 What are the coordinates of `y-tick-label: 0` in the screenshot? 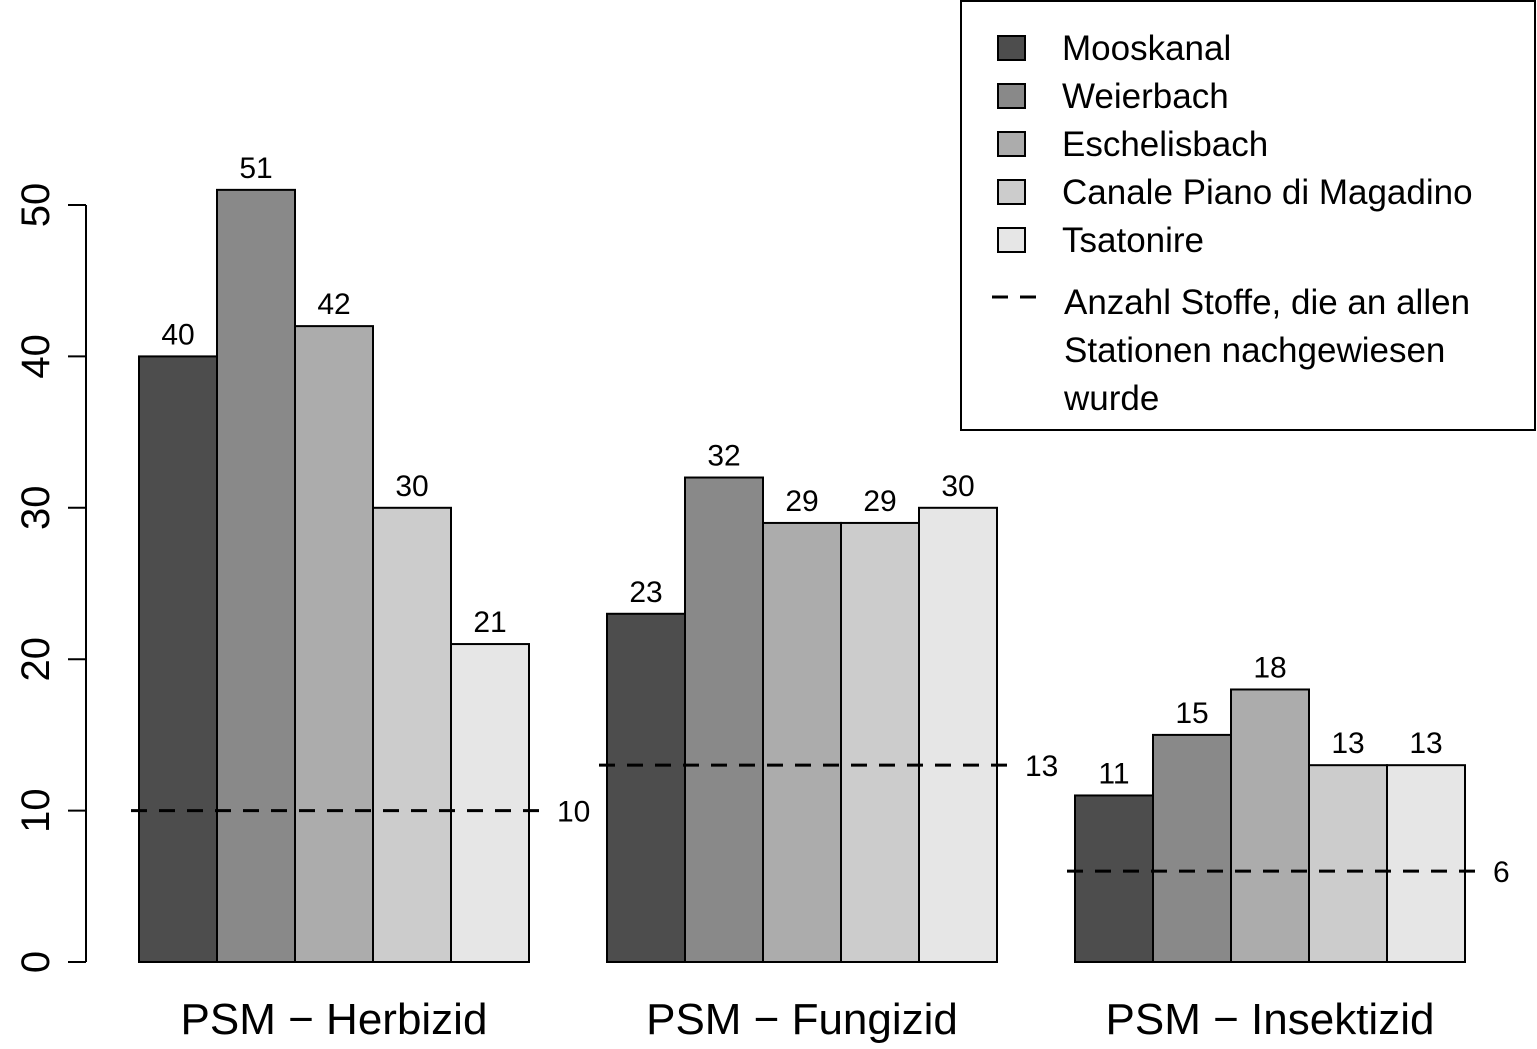 It's located at (36, 962).